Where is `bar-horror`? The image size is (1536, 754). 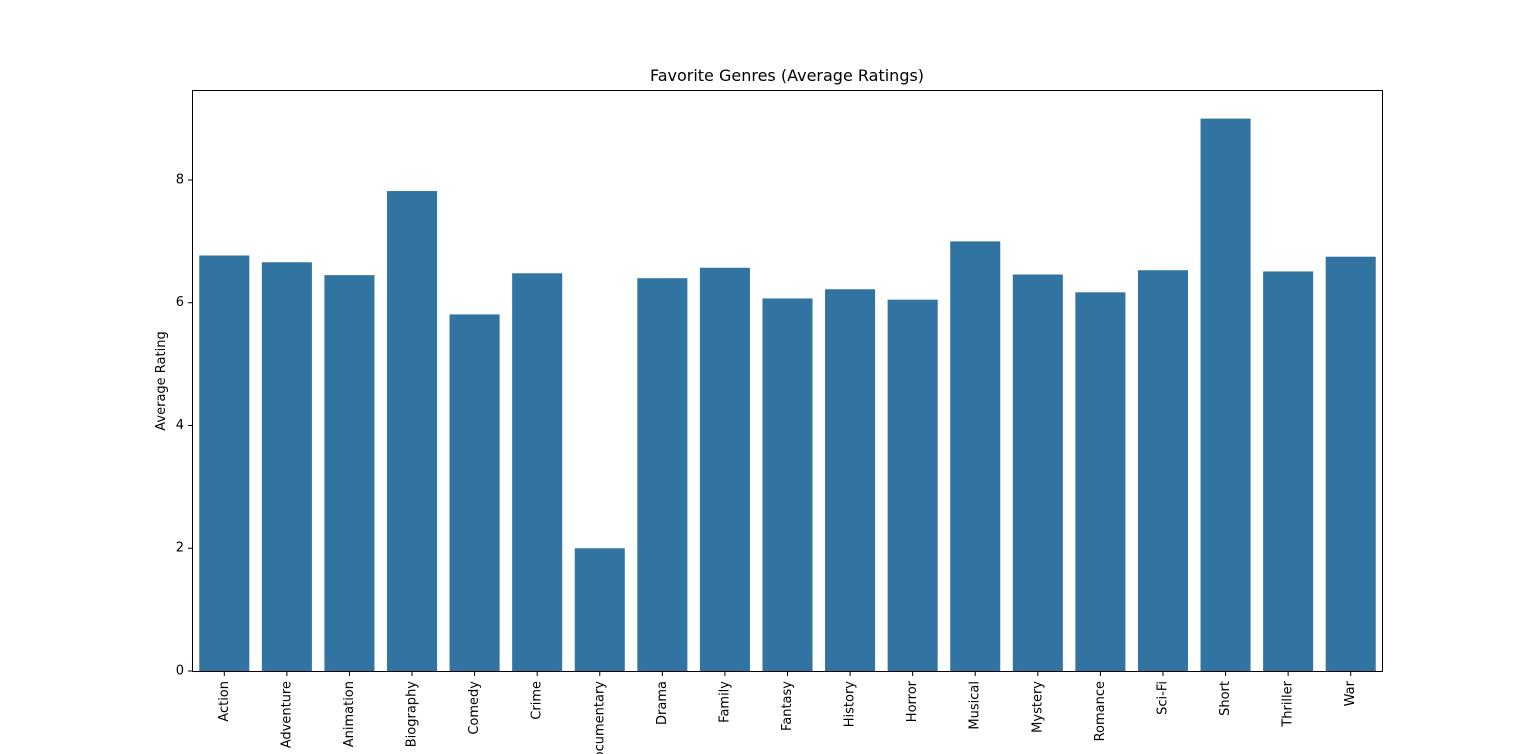
bar-horror is located at coordinates (912, 485).